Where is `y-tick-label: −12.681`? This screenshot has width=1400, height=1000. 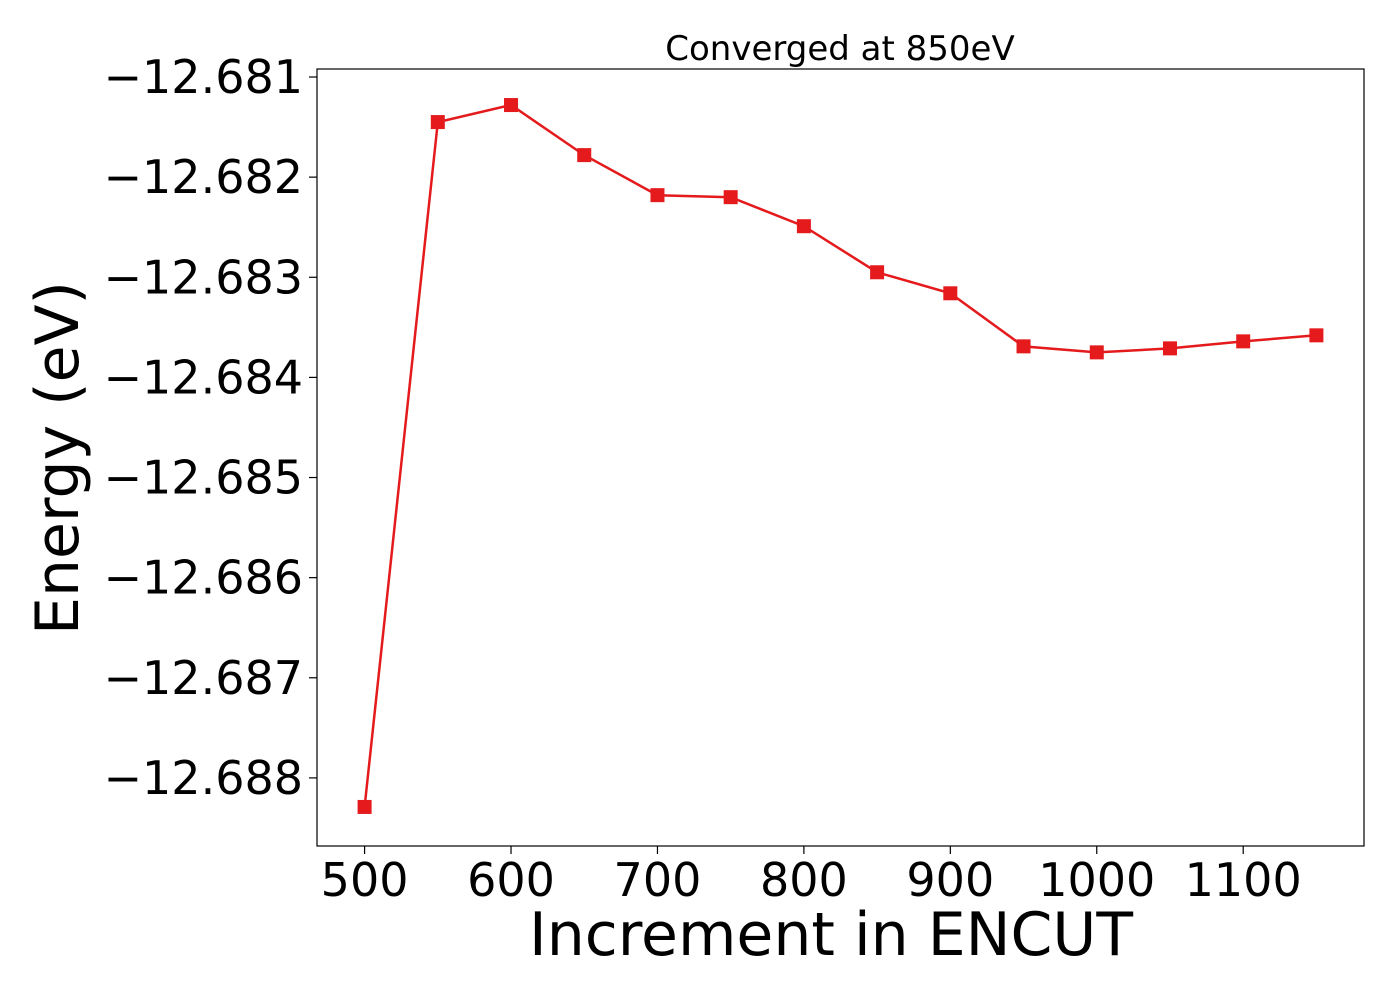
y-tick-label: −12.681 is located at coordinates (204, 77).